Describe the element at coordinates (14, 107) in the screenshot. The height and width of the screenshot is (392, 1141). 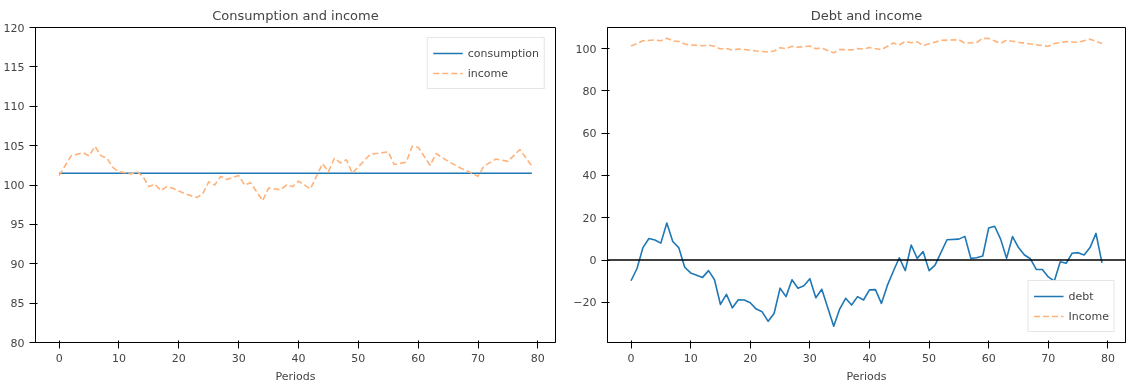
I see `y-tick-label: 110` at that location.